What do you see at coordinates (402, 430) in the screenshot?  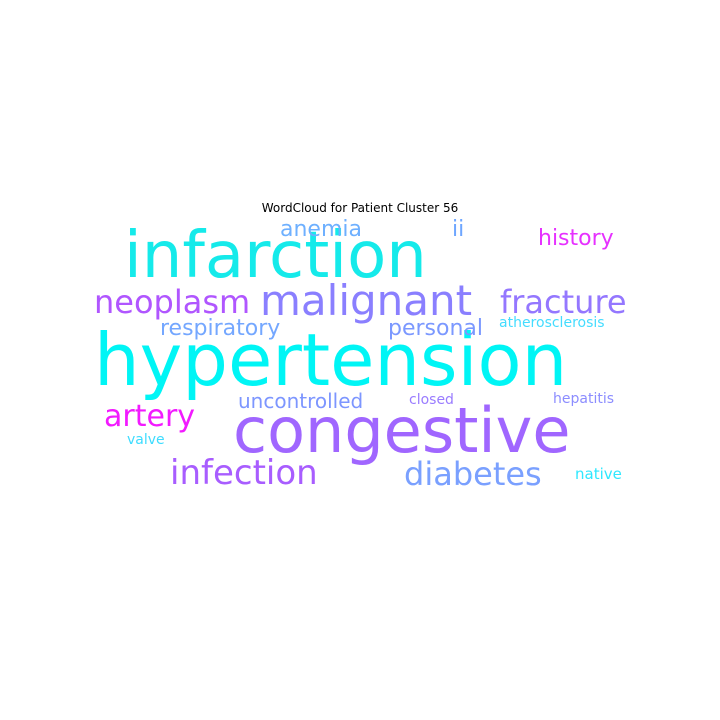 I see `word-congestive: congestive` at bounding box center [402, 430].